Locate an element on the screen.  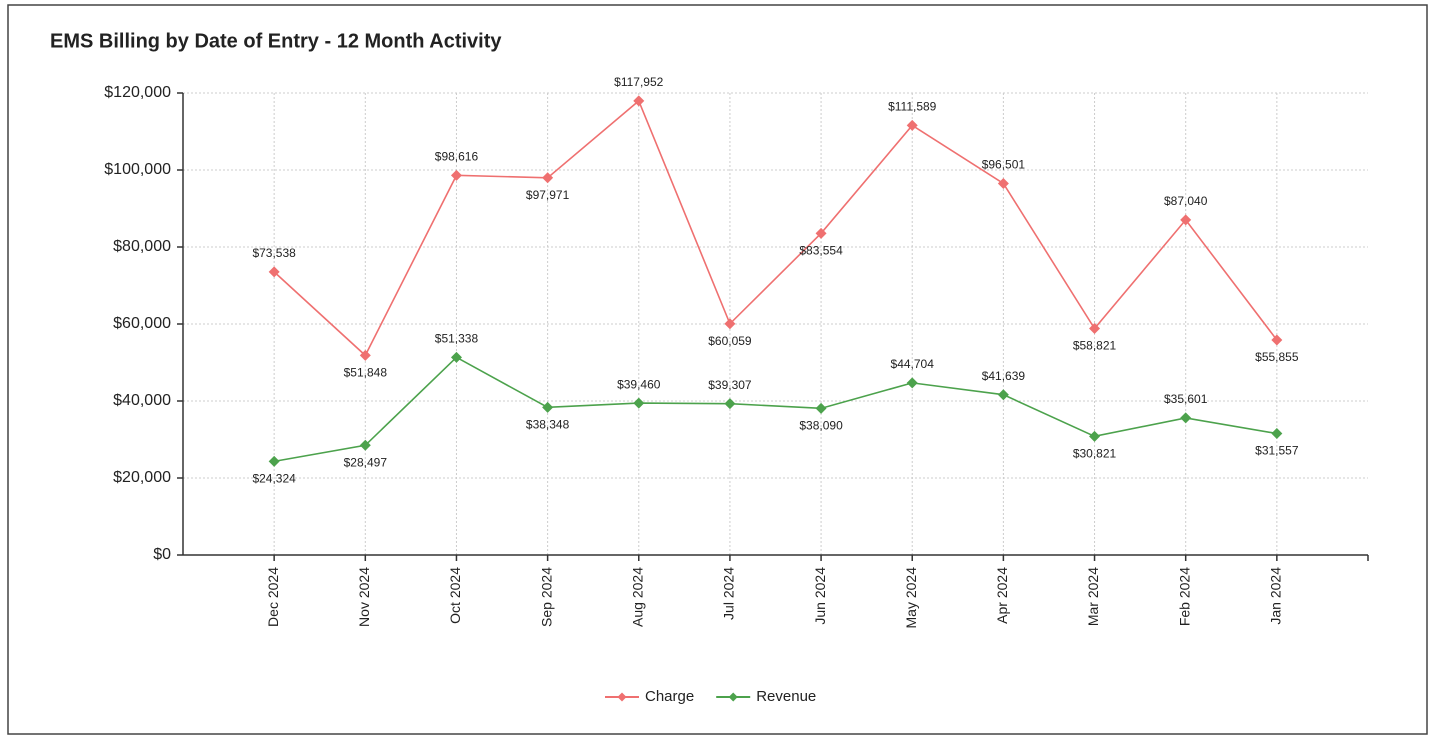
data-label: $38,090 is located at coordinates (821, 426).